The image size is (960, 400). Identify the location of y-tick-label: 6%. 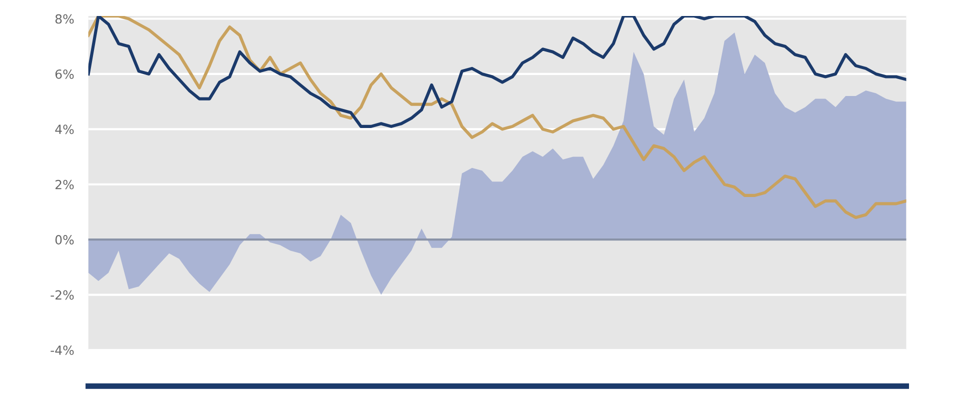
(64, 74).